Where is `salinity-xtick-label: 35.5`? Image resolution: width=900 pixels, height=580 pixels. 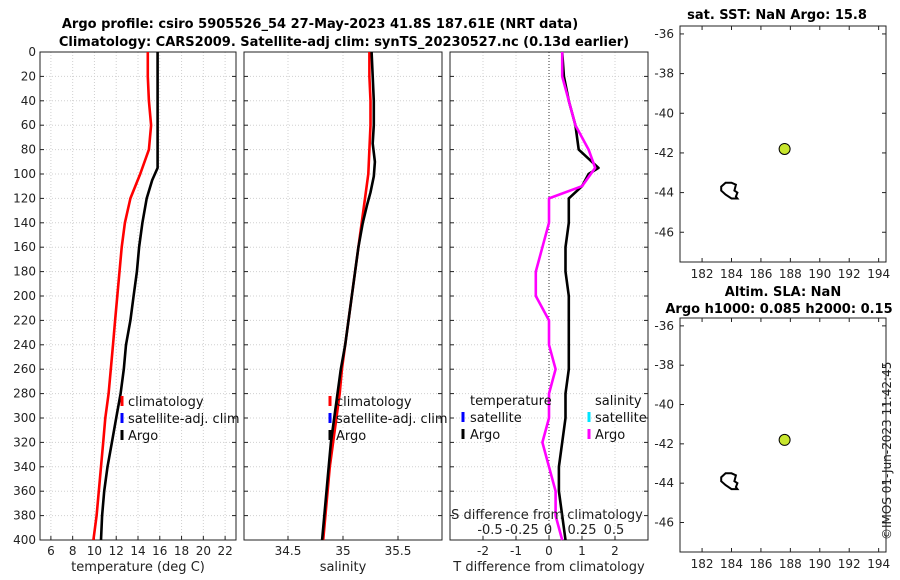
salinity-xtick-label: 35.5 is located at coordinates (398, 551).